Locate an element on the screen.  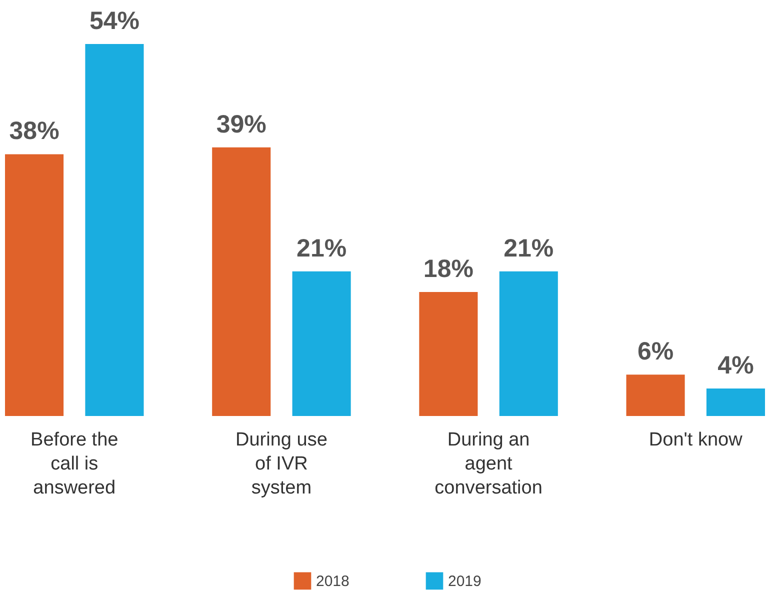
x-tick-label: During an agent conversation is located at coordinates (488, 464).